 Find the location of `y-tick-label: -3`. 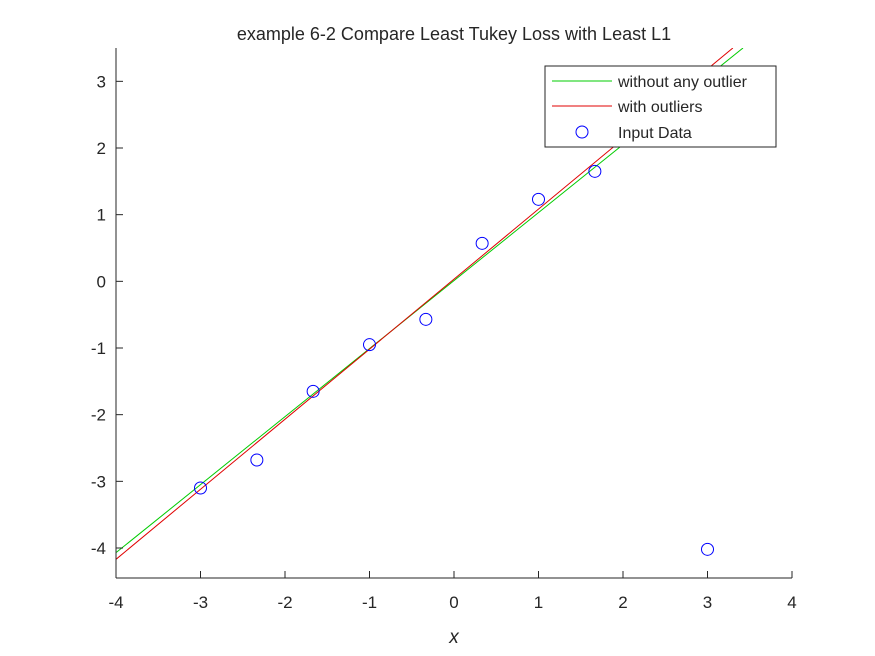

y-tick-label: -3 is located at coordinates (98, 481).